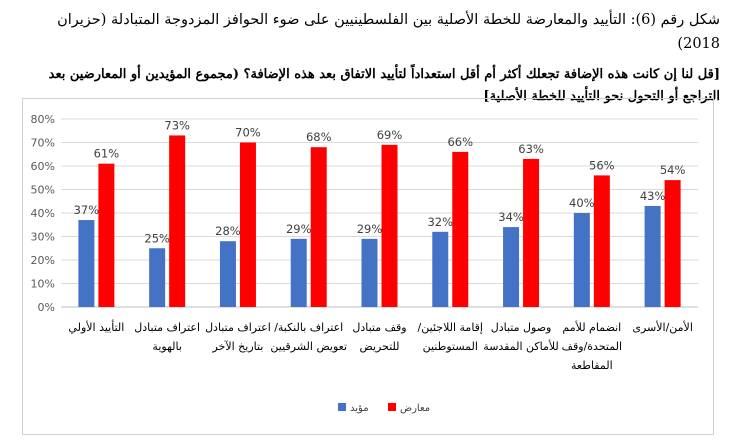 This screenshot has width=729, height=445. I want to click on category-label: بالهوية, so click(166, 346).